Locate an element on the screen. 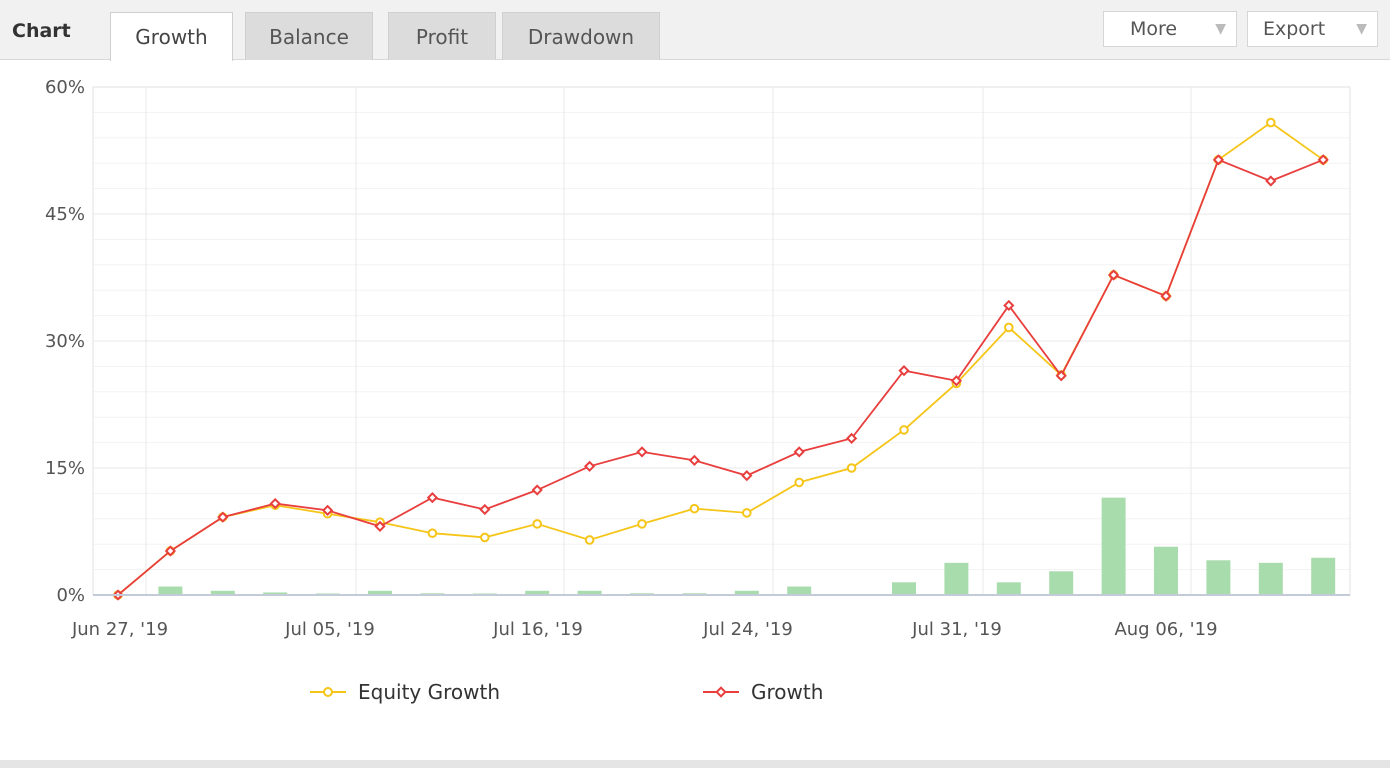  y-tick-label: 30% is located at coordinates (65, 341).